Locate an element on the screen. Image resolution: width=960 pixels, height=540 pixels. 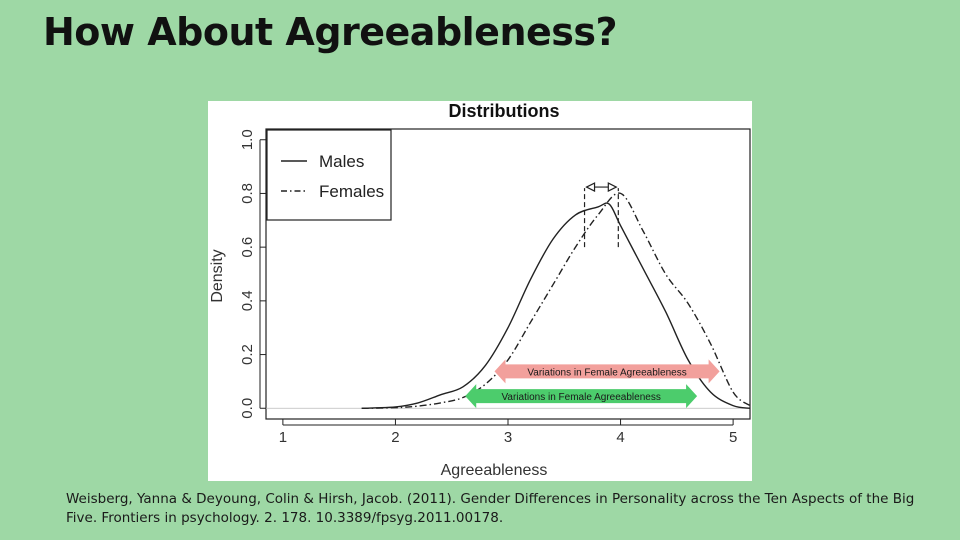
legend-box is located at coordinates (329, 175).